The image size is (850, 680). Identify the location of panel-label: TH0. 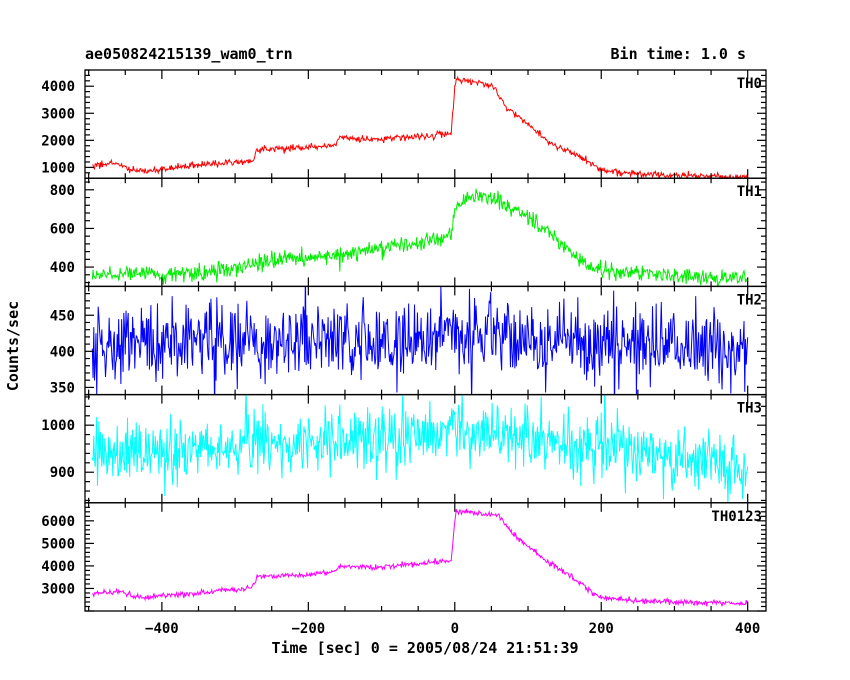
(749, 84).